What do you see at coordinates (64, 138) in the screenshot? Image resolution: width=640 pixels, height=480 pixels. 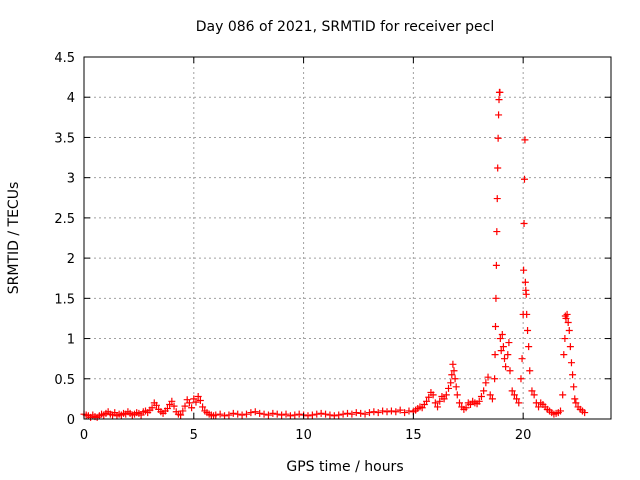 I see `y-tick-label: 3.5` at bounding box center [64, 138].